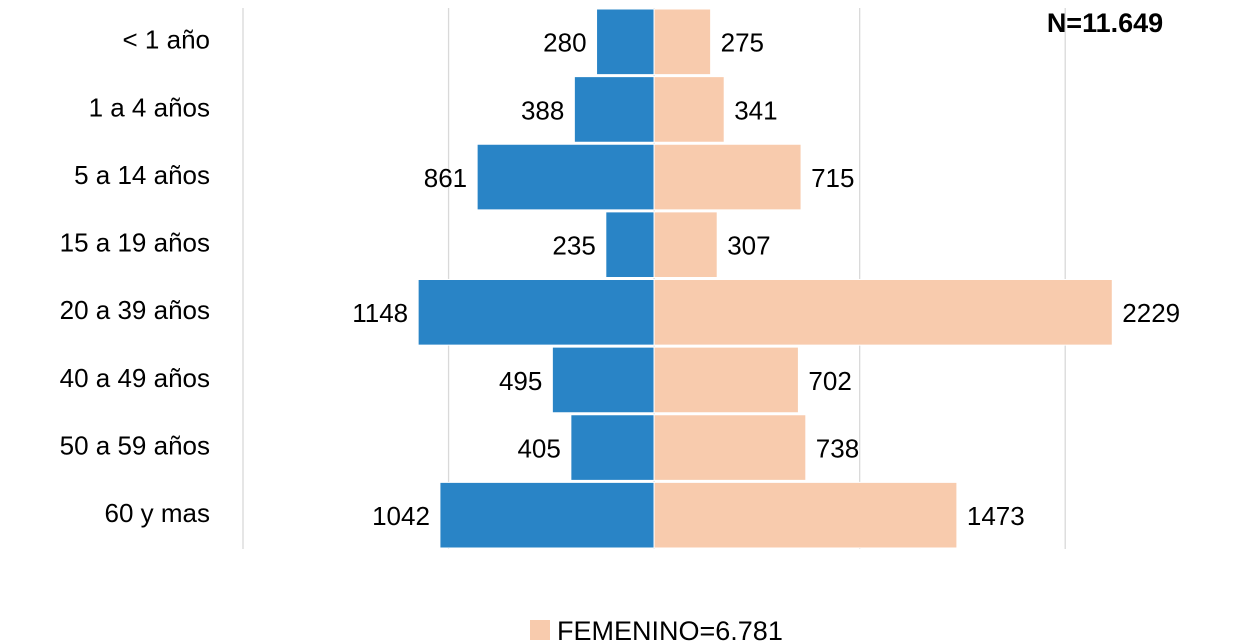 This screenshot has width=1260, height=643. I want to click on legend-swatch, so click(540, 630).